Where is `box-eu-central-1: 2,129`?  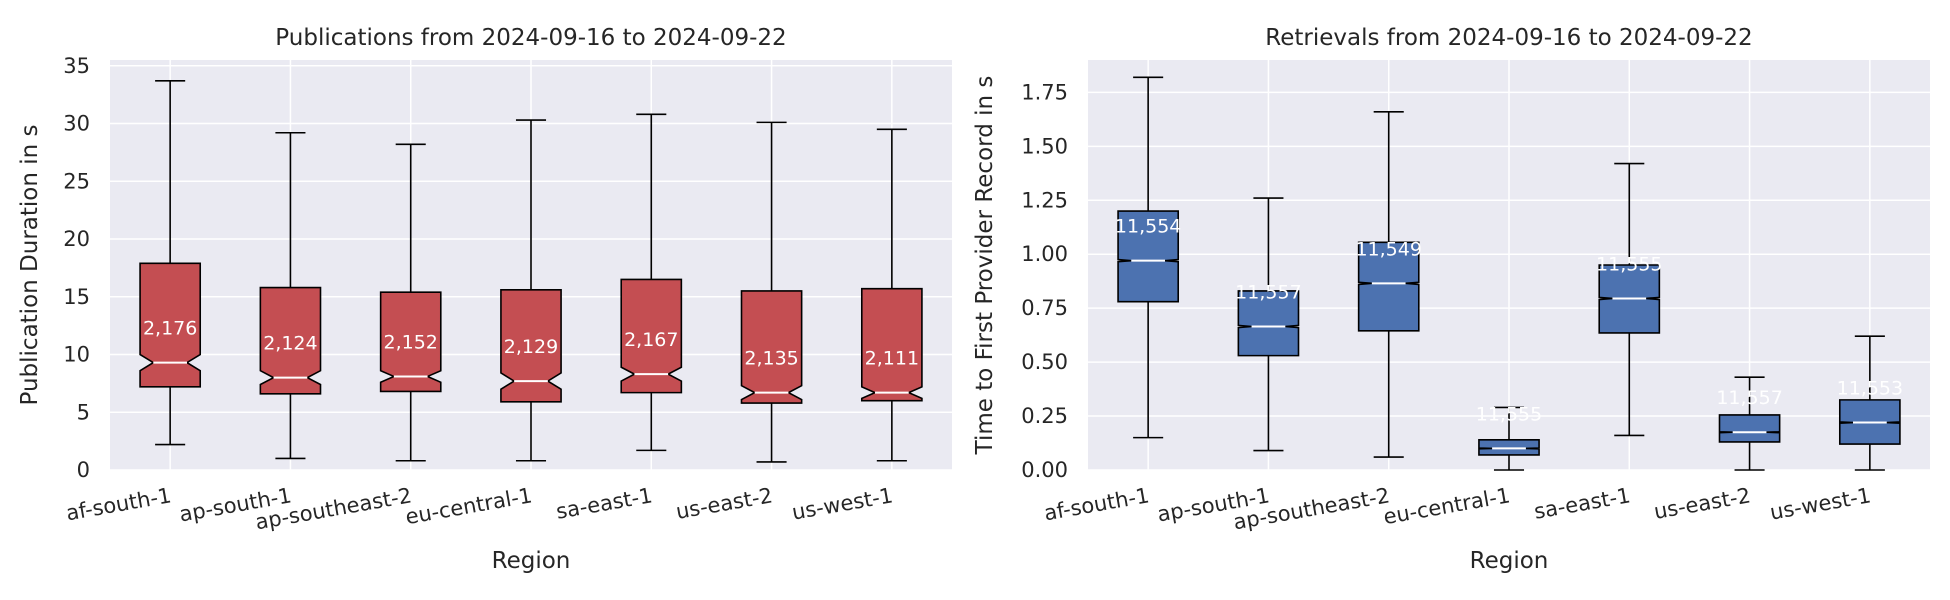
box-eu-central-1: 2,129 is located at coordinates (531, 290).